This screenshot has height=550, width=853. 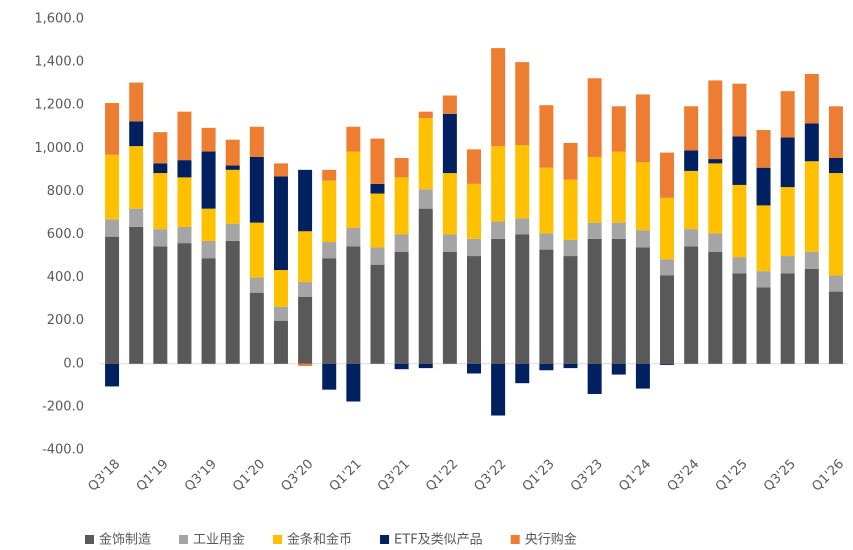 What do you see at coordinates (442, 476) in the screenshot?
I see `x-tick-label: Q1'22` at bounding box center [442, 476].